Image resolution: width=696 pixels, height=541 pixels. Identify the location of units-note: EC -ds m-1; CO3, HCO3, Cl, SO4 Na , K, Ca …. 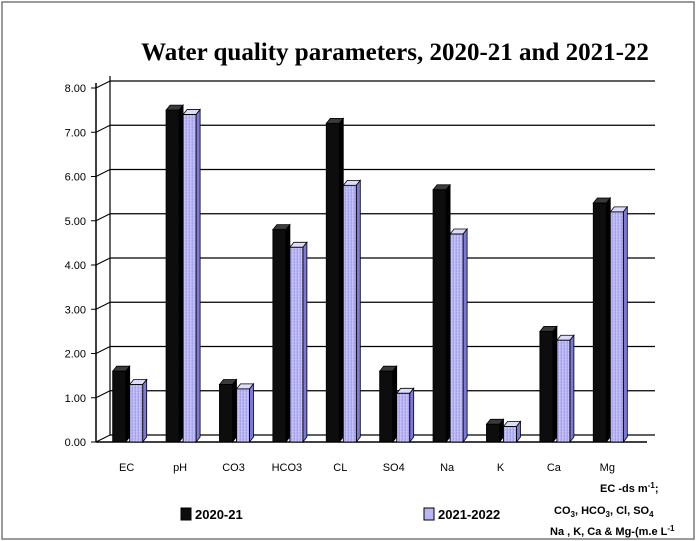
(612, 509).